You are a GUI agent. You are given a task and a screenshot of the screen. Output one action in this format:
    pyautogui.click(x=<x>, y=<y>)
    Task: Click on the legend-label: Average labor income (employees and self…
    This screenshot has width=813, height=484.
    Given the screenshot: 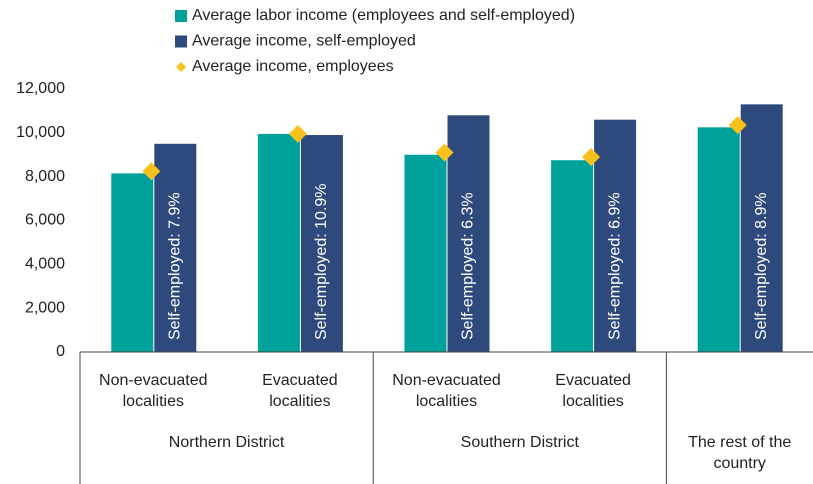 What is the action you would take?
    pyautogui.click(x=383, y=15)
    